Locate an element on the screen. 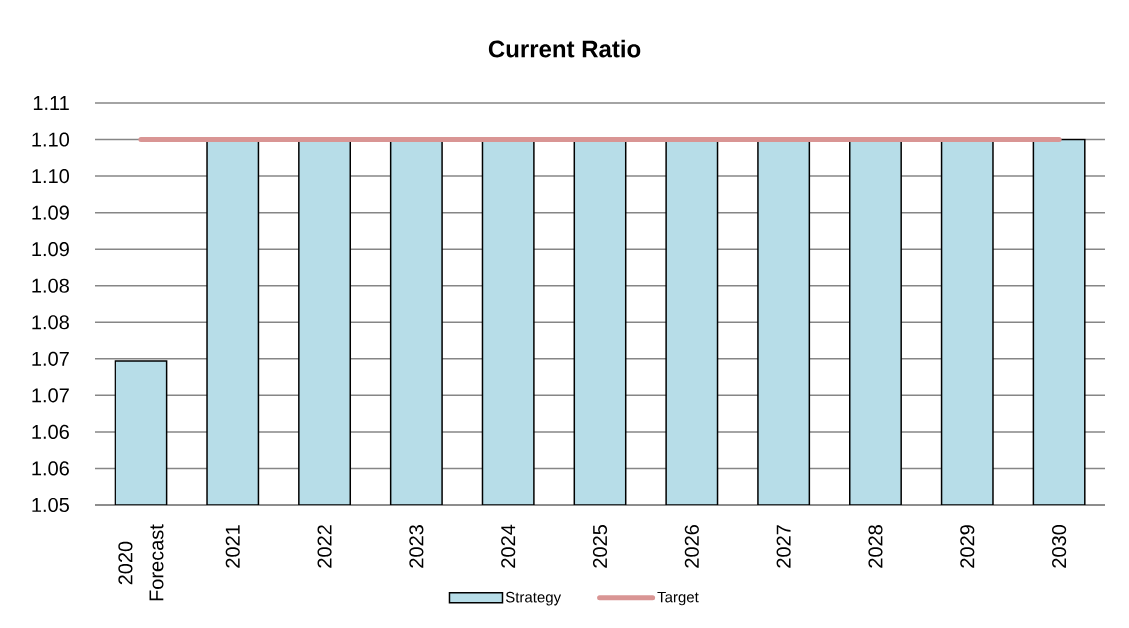 This screenshot has height=628, width=1129. y-tick-label: 1.05 is located at coordinates (50, 505).